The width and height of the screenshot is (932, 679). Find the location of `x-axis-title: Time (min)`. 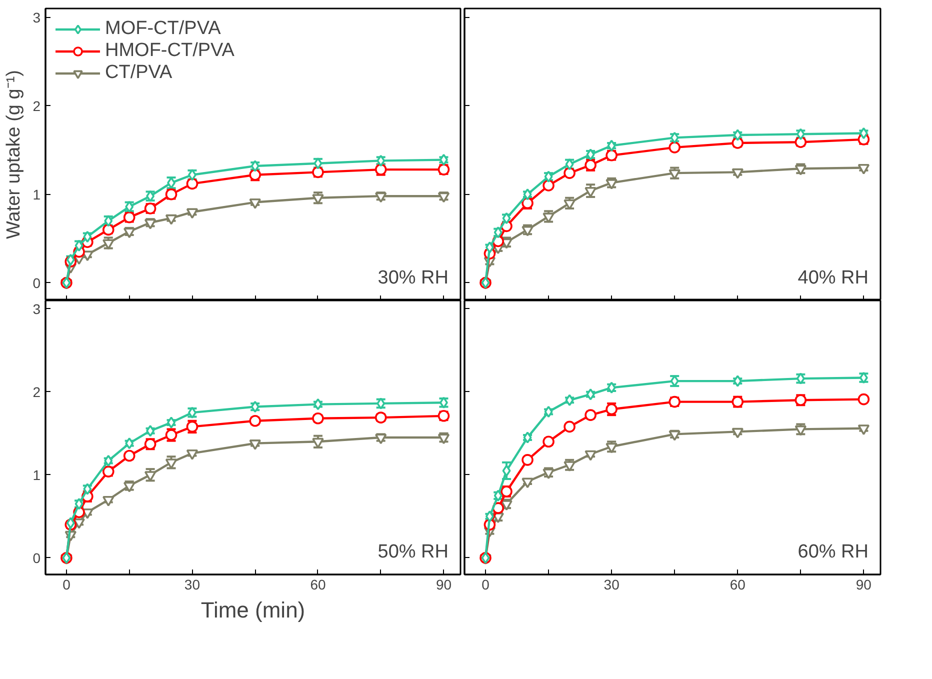

x-axis-title: Time (min) is located at coordinates (253, 610).